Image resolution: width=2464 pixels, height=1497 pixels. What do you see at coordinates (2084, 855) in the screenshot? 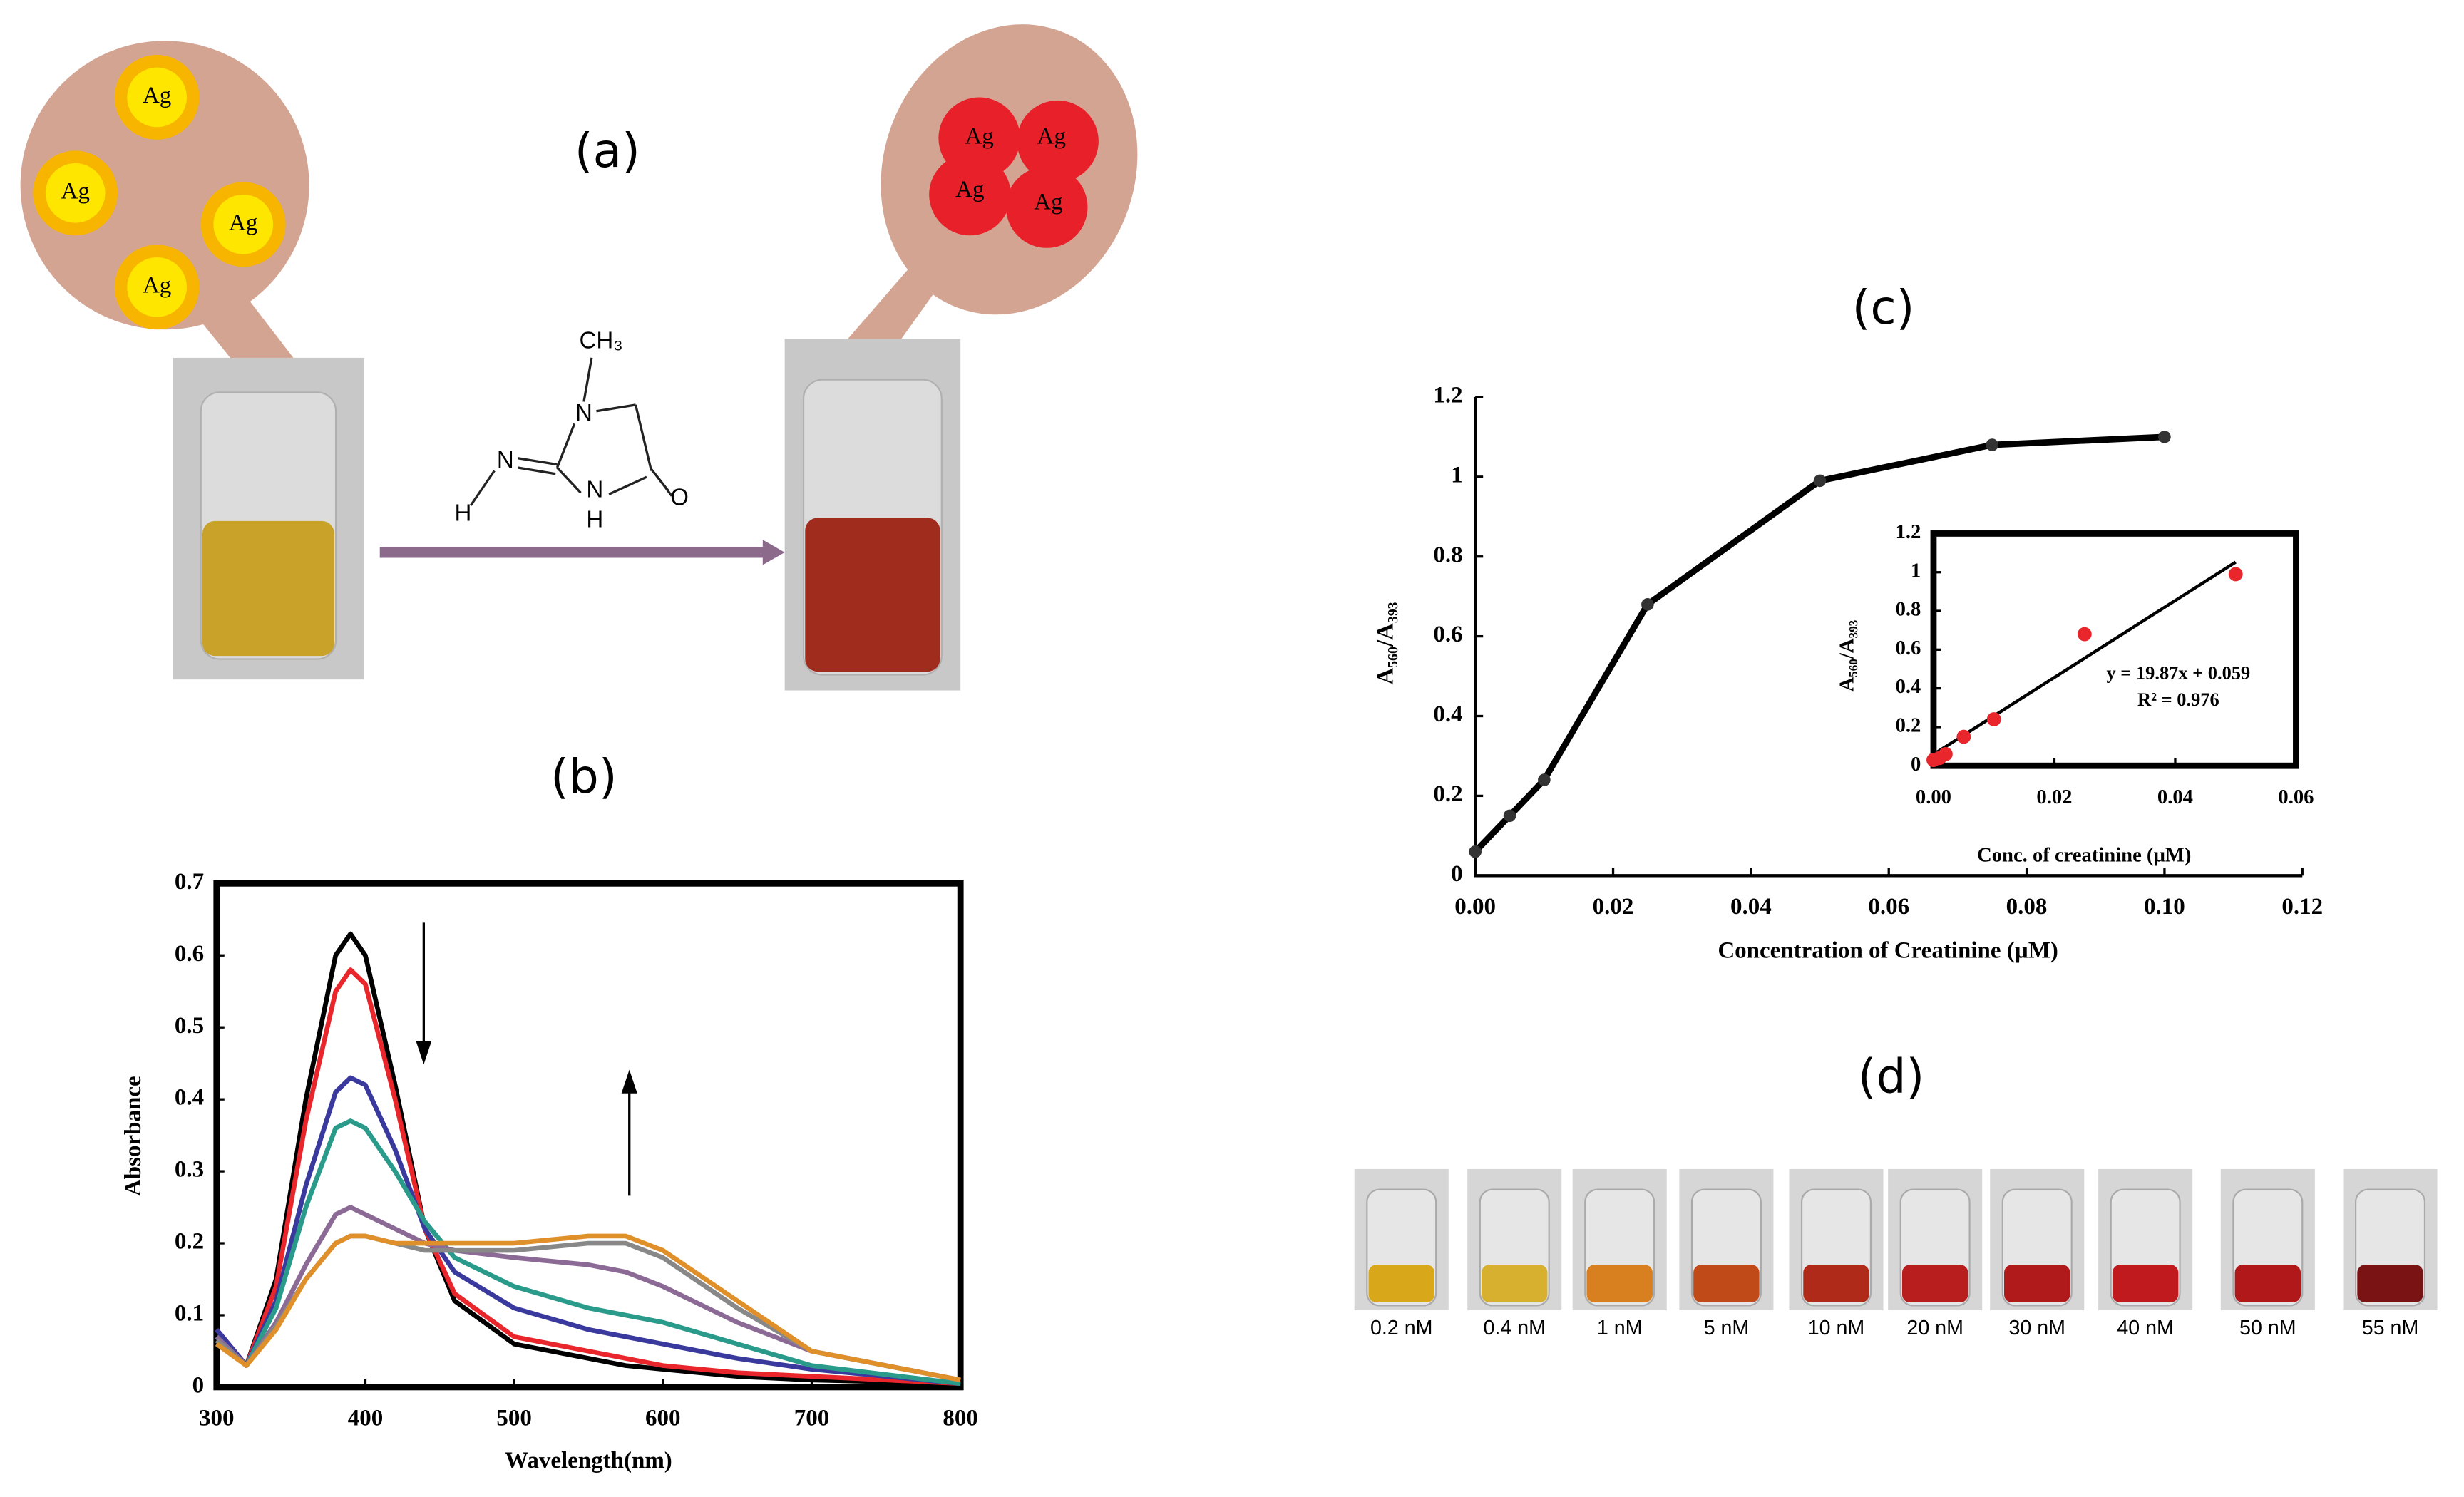
I see `x-axis-label: Conc. of creatinine (µM)` at bounding box center [2084, 855].